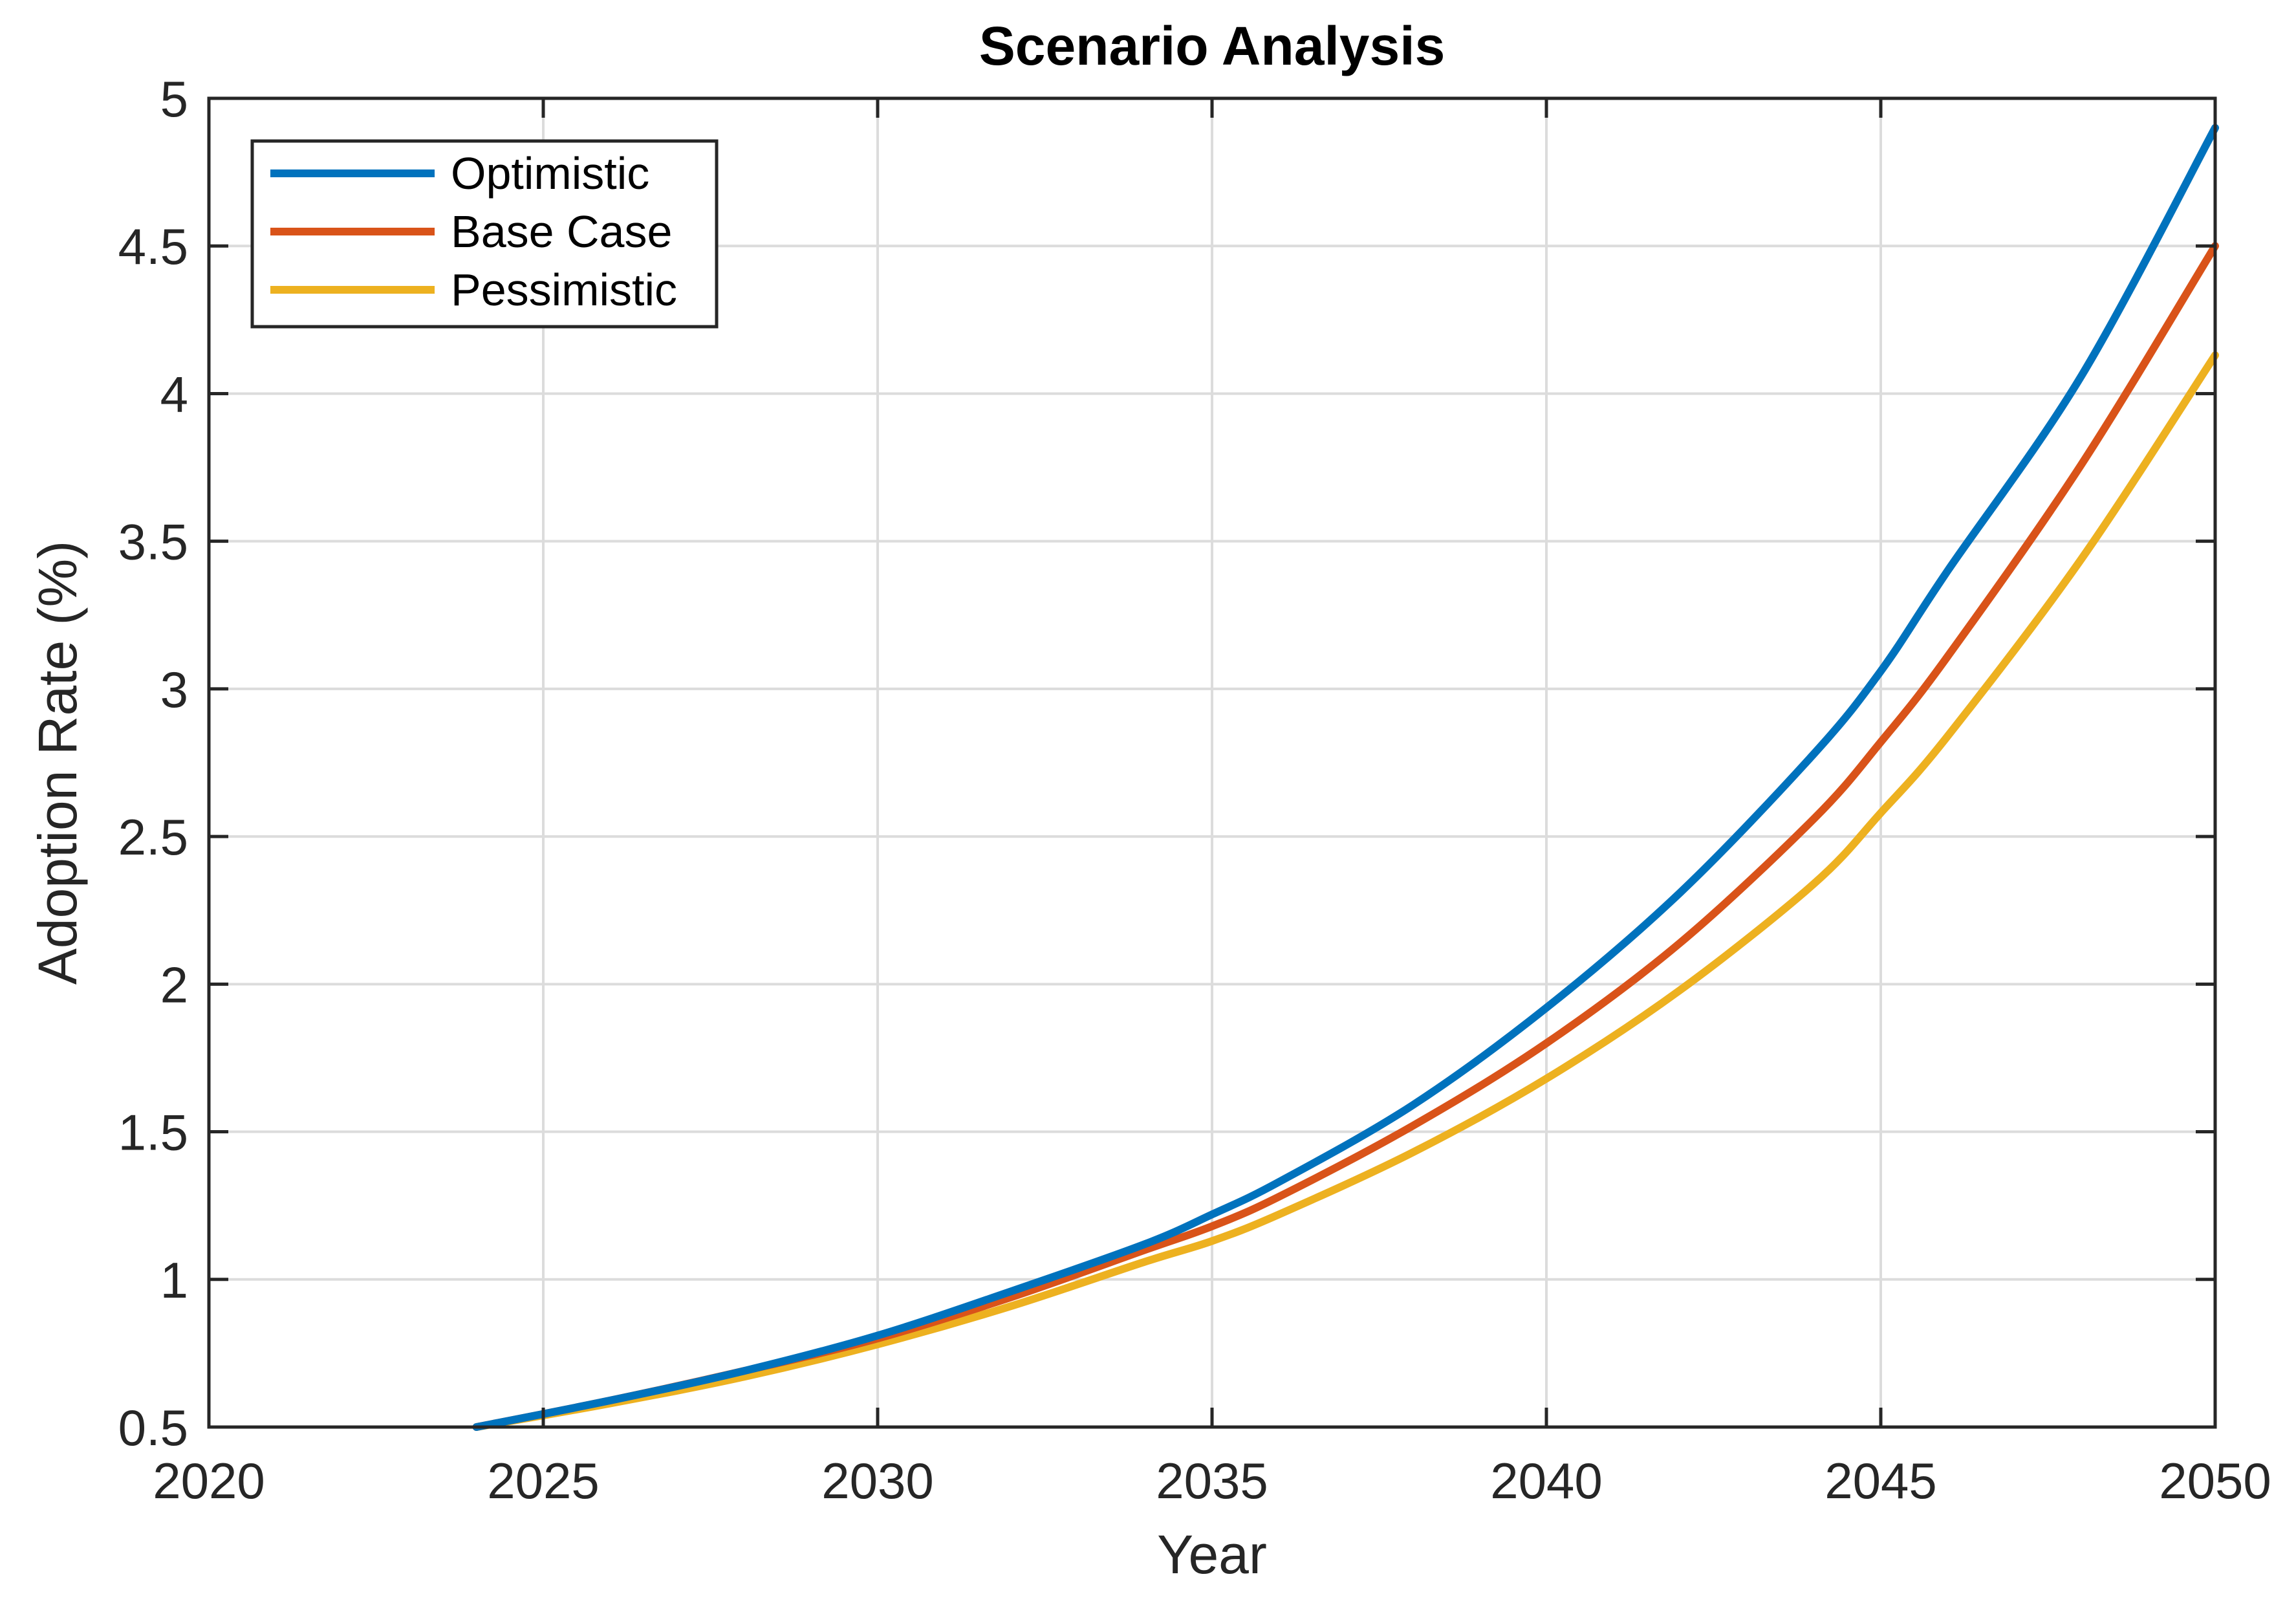  I want to click on x-tick-label: 2020, so click(209, 1480).